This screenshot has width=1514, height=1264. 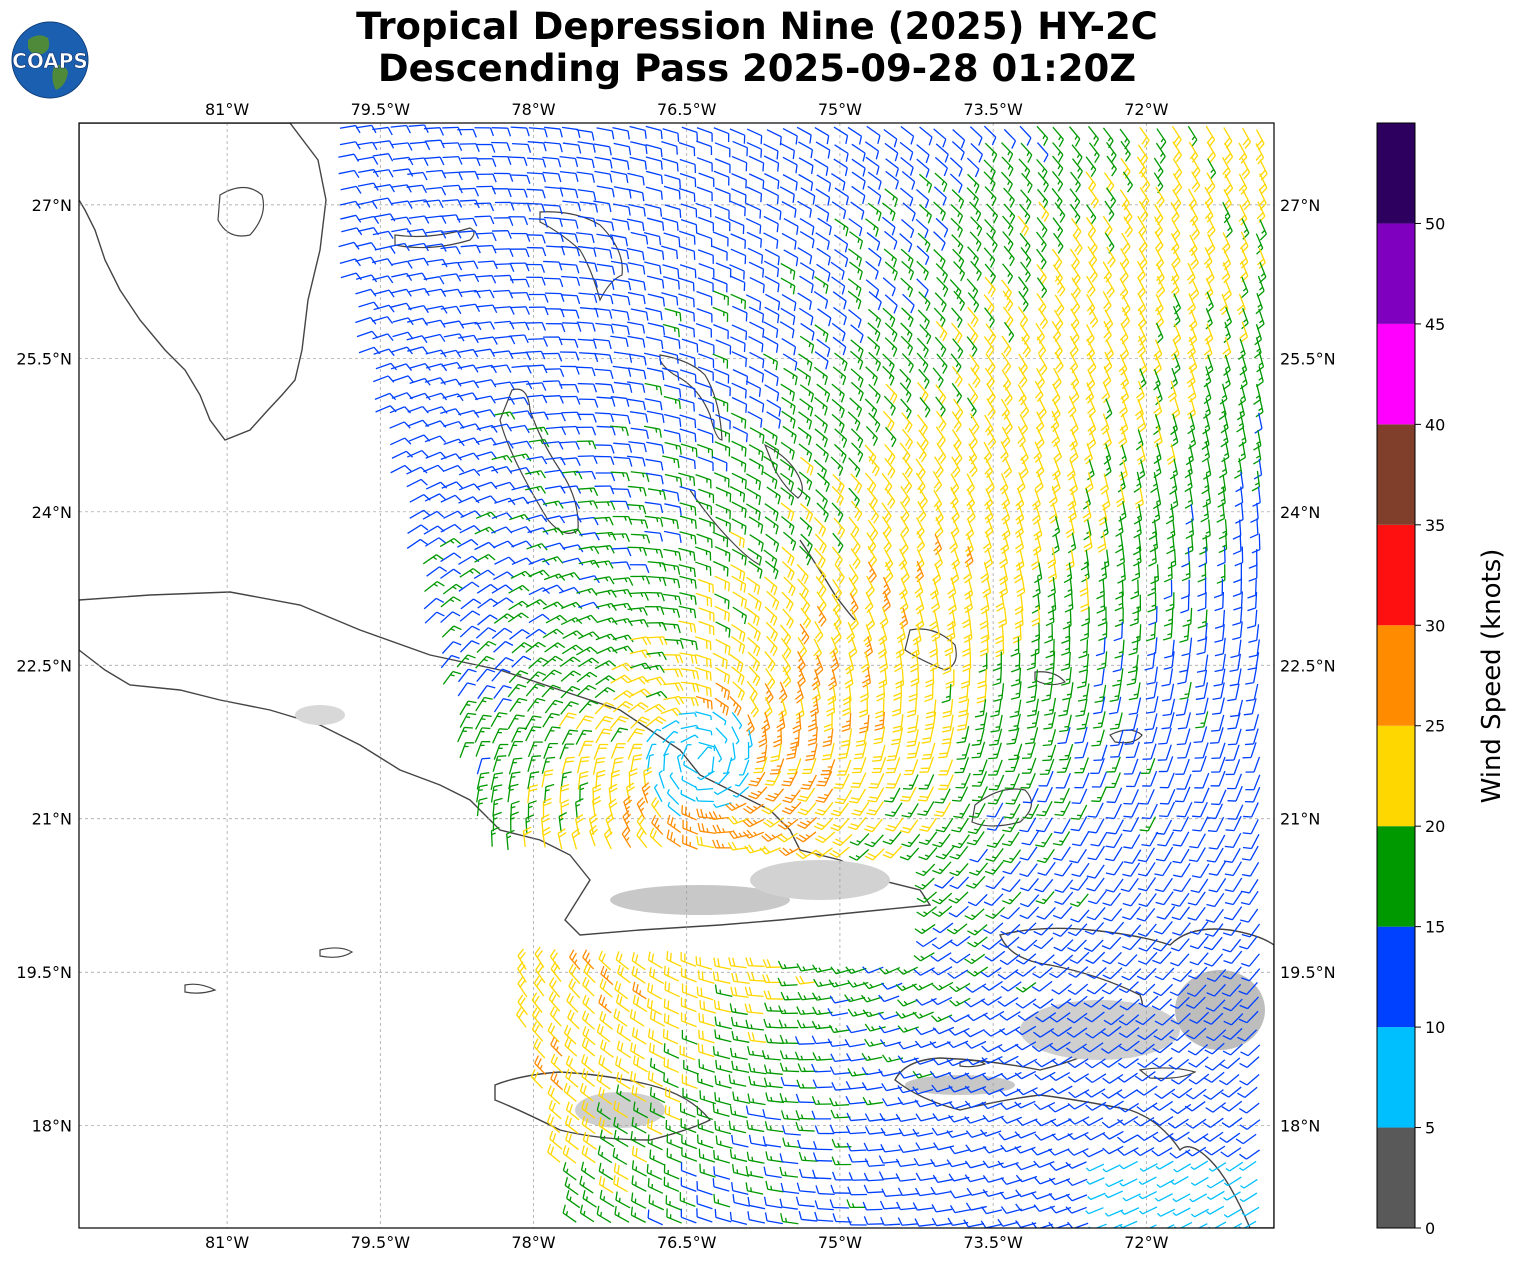 I want to click on eleuthera-island, so click(x=691, y=397).